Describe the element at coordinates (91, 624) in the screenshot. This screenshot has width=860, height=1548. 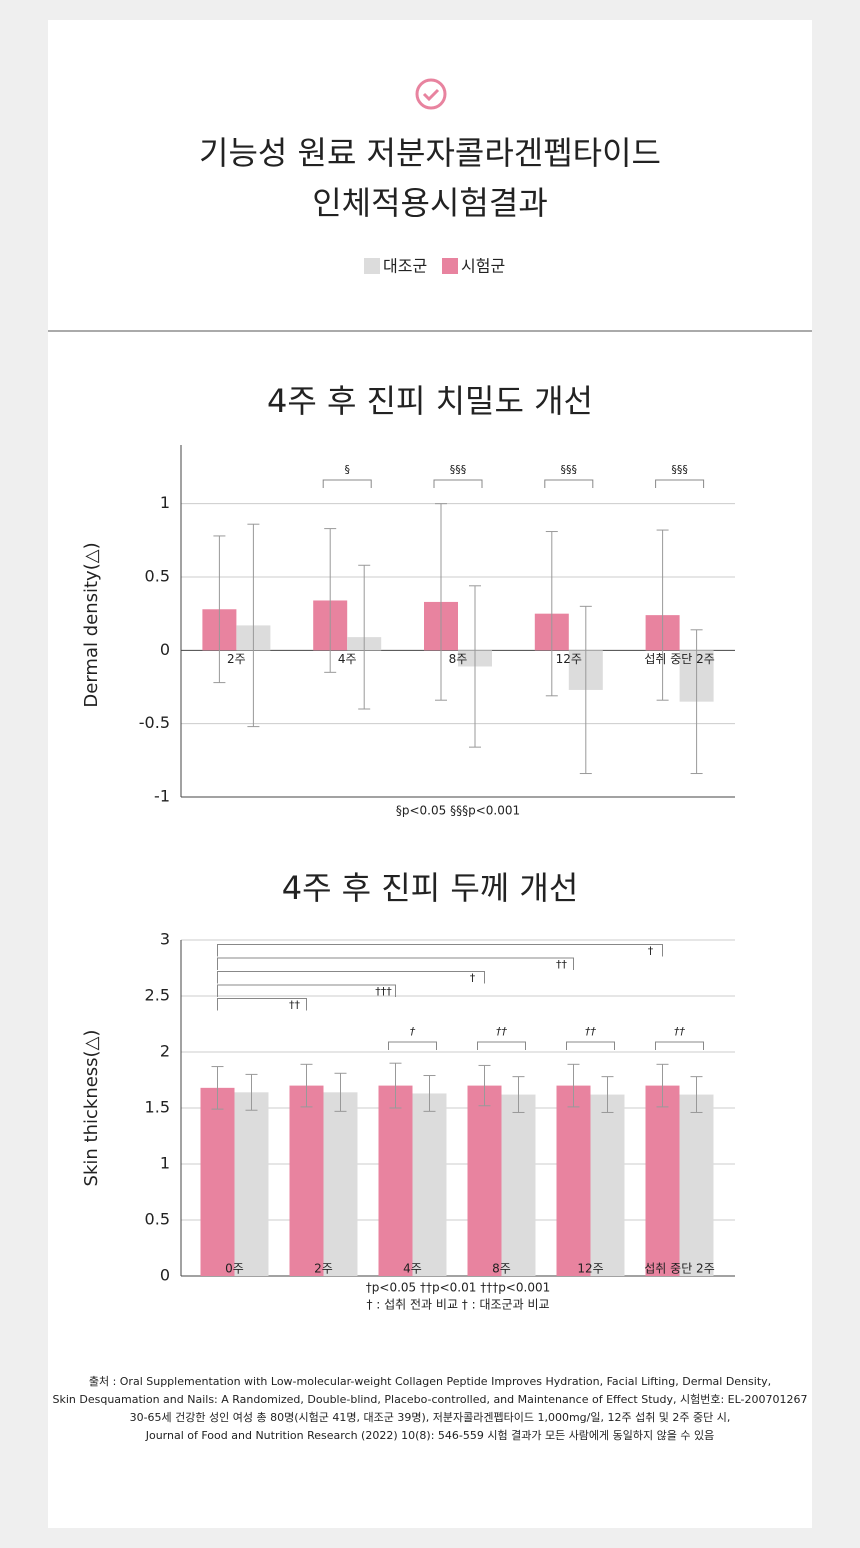
I see `y-axis-label: Dermal density(△)` at that location.